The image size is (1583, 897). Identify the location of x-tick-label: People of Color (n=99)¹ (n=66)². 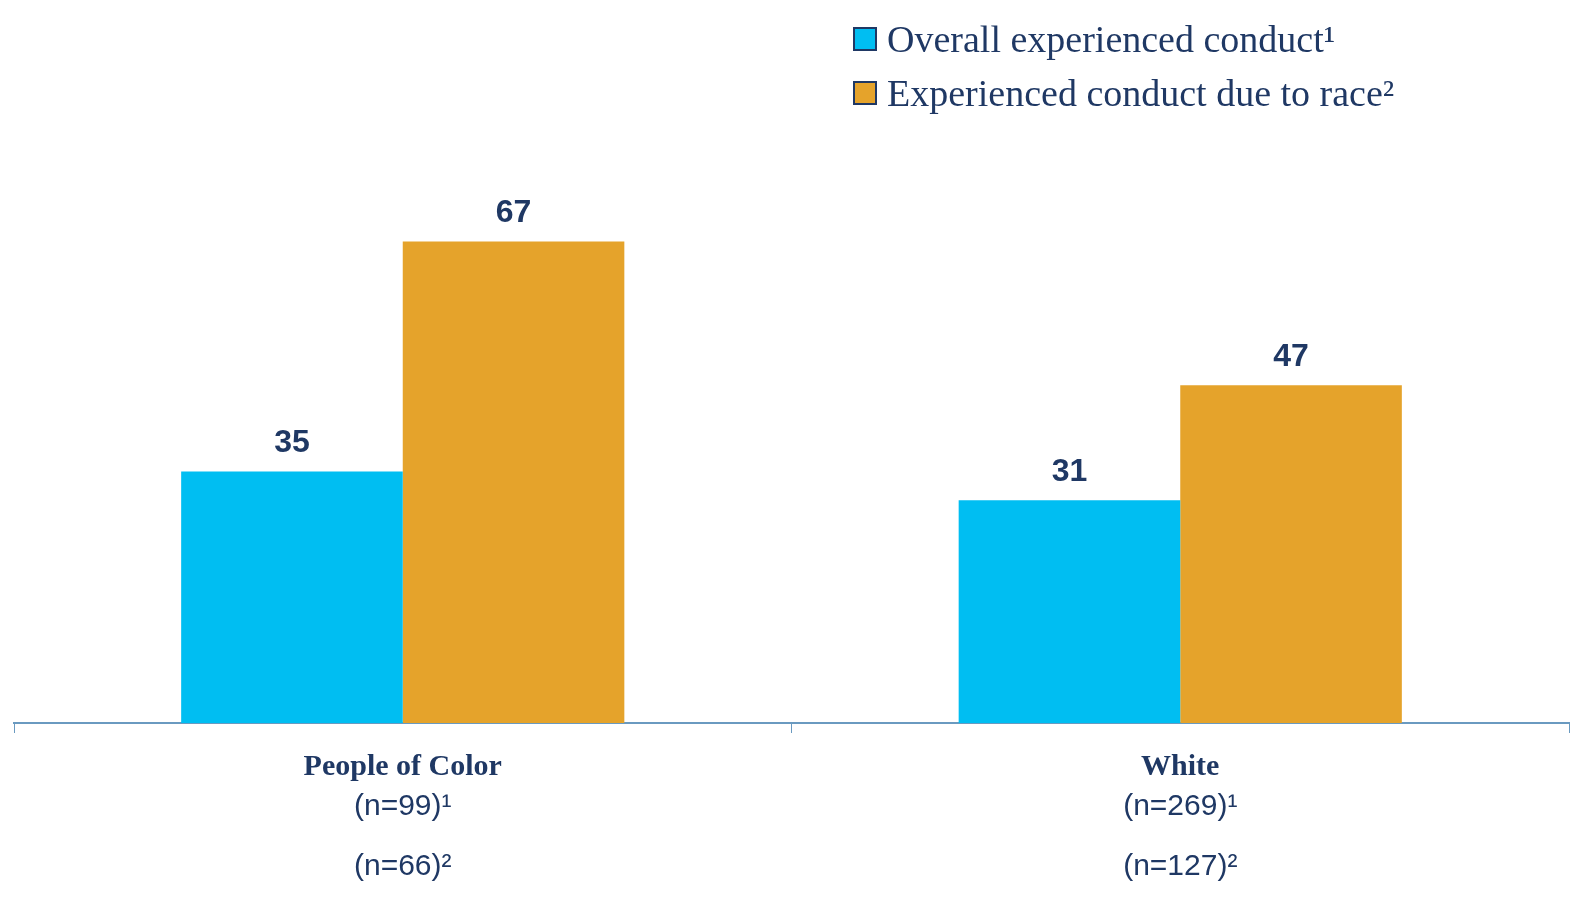
(402, 814).